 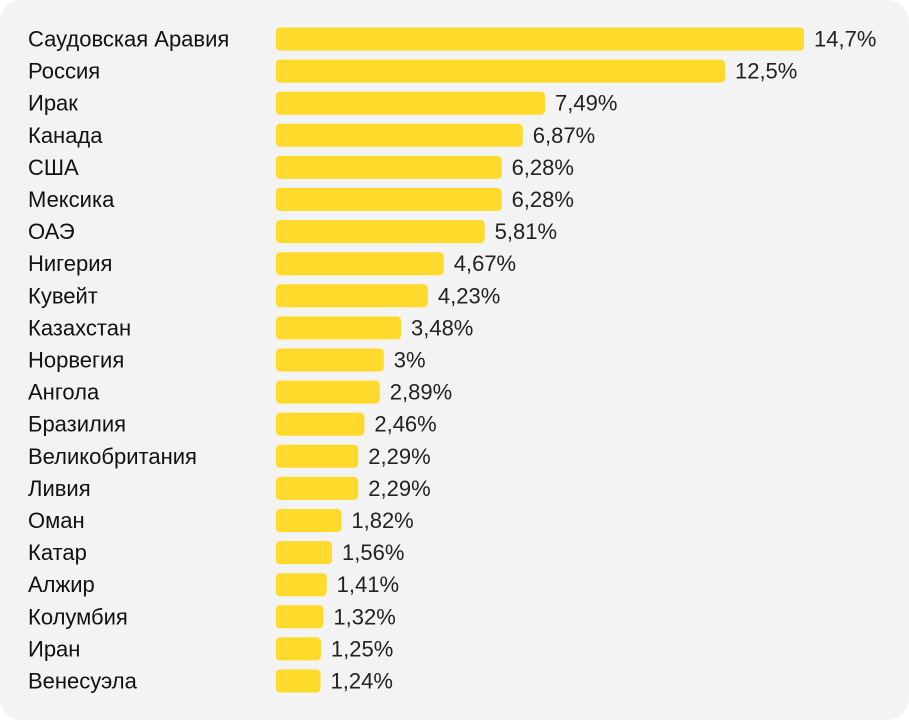 I want to click on category-label: США, so click(x=53, y=167).